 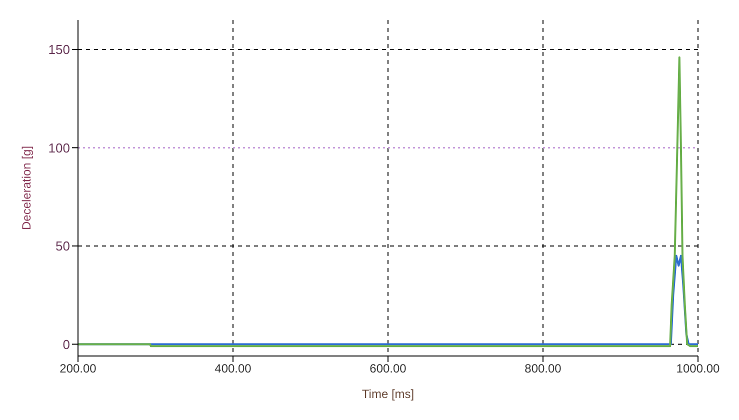 I want to click on x-tick-label: 800.00, so click(x=543, y=369).